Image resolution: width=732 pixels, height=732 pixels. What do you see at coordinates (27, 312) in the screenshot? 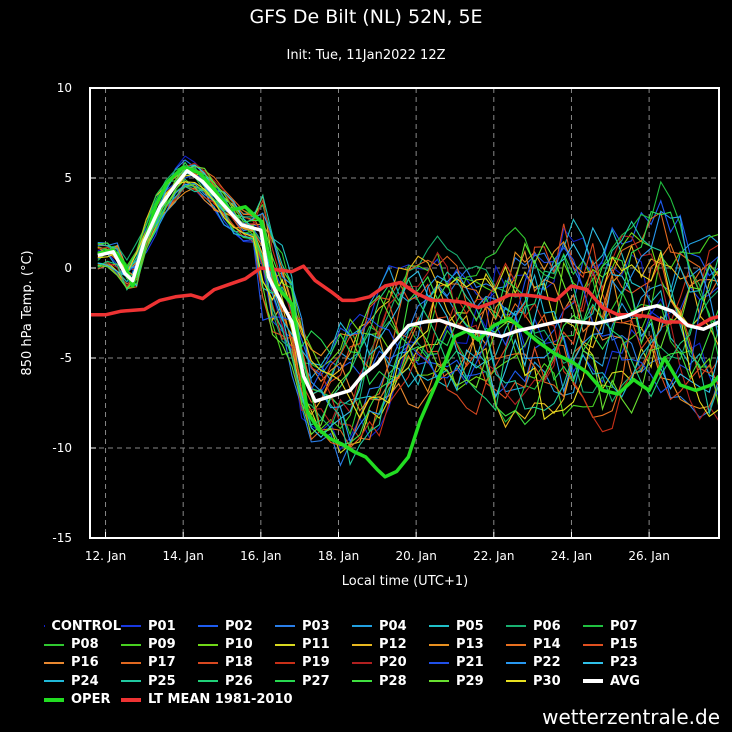
I see `y-axis-label: 850 hPa Temp. (°C)` at bounding box center [27, 312].